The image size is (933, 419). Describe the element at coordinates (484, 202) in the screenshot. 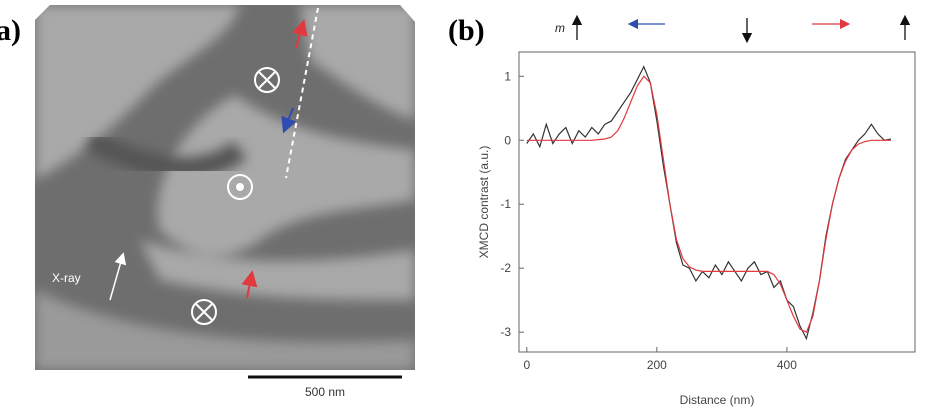

I see `y-axis-label: XMCD contrast (a.u.)` at that location.